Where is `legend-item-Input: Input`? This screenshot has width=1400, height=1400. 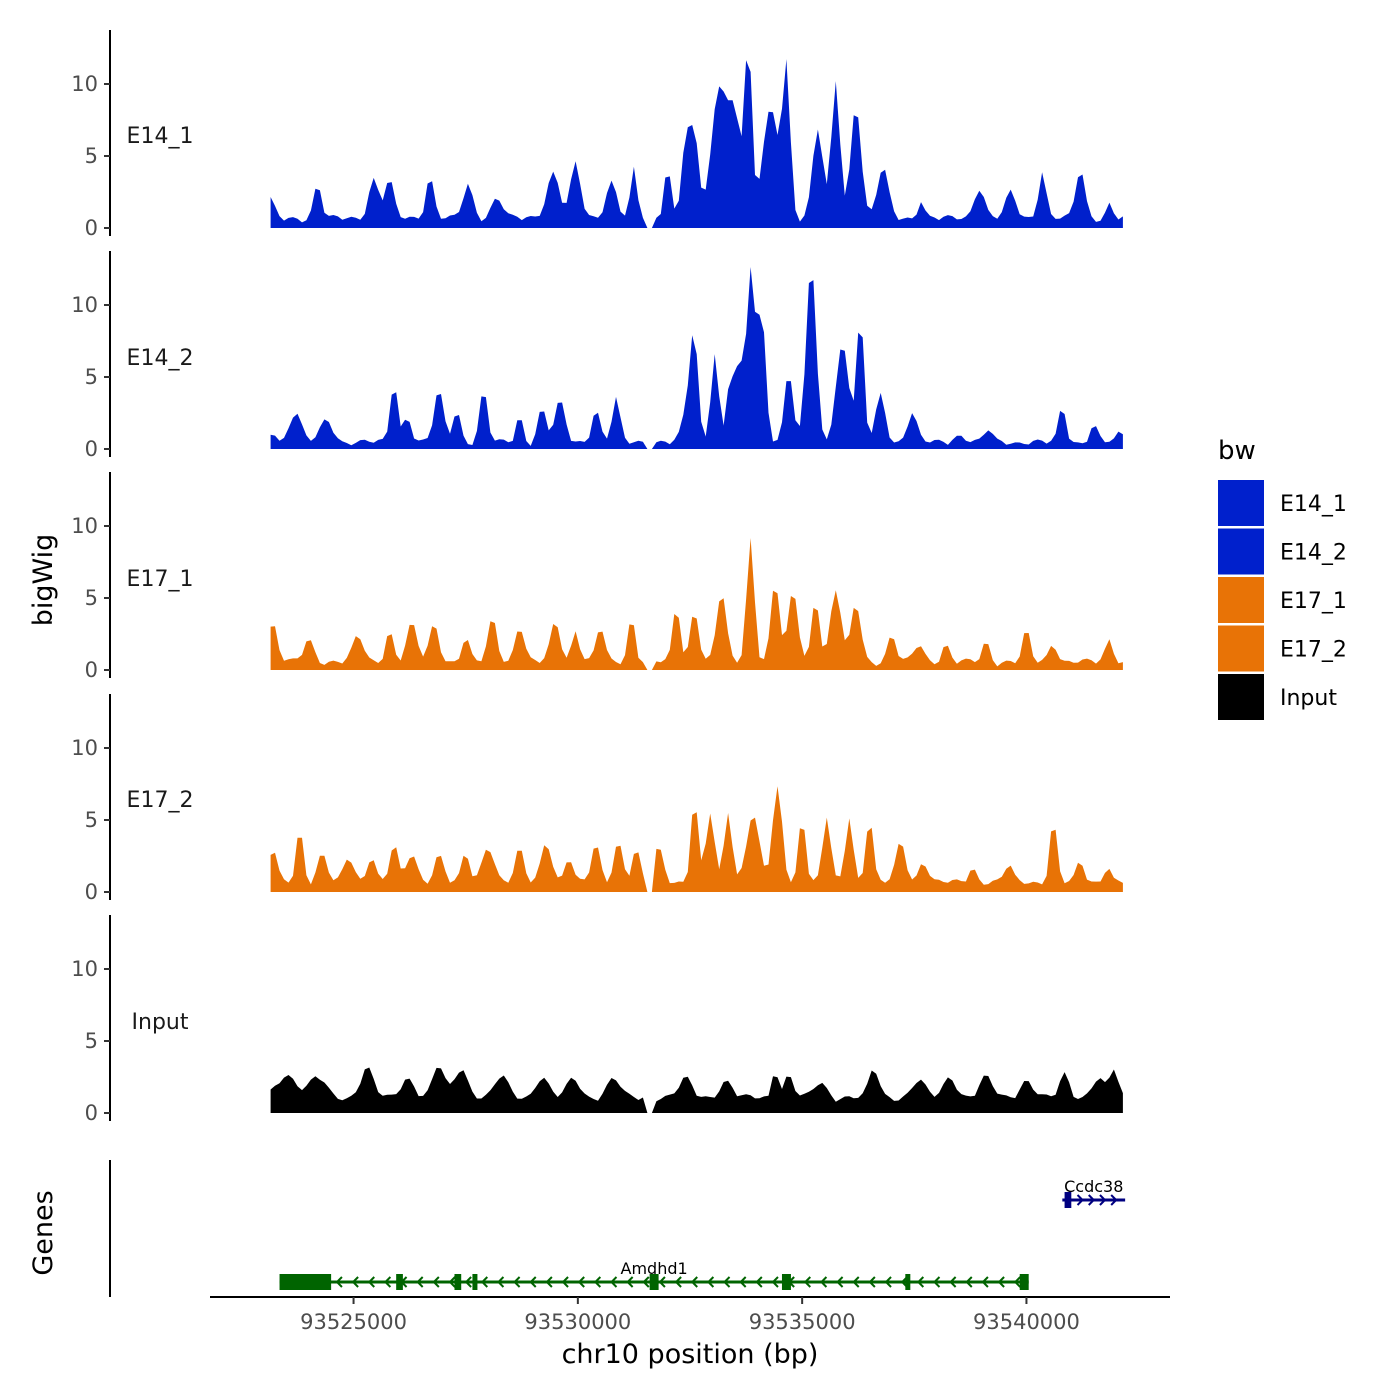 legend-item-Input: Input is located at coordinates (1277, 697).